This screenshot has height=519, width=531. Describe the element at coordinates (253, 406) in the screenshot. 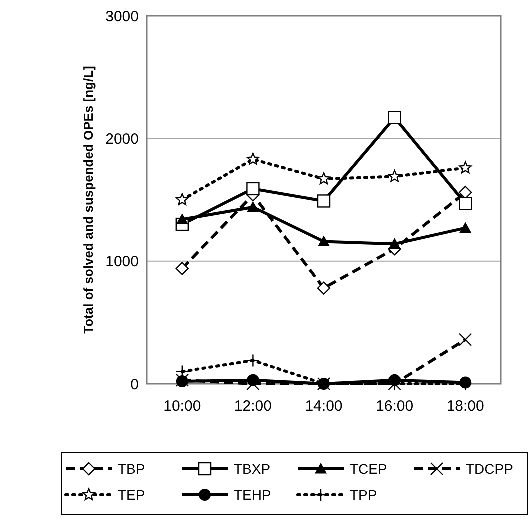

I see `x-tick-label: 12:00` at that location.